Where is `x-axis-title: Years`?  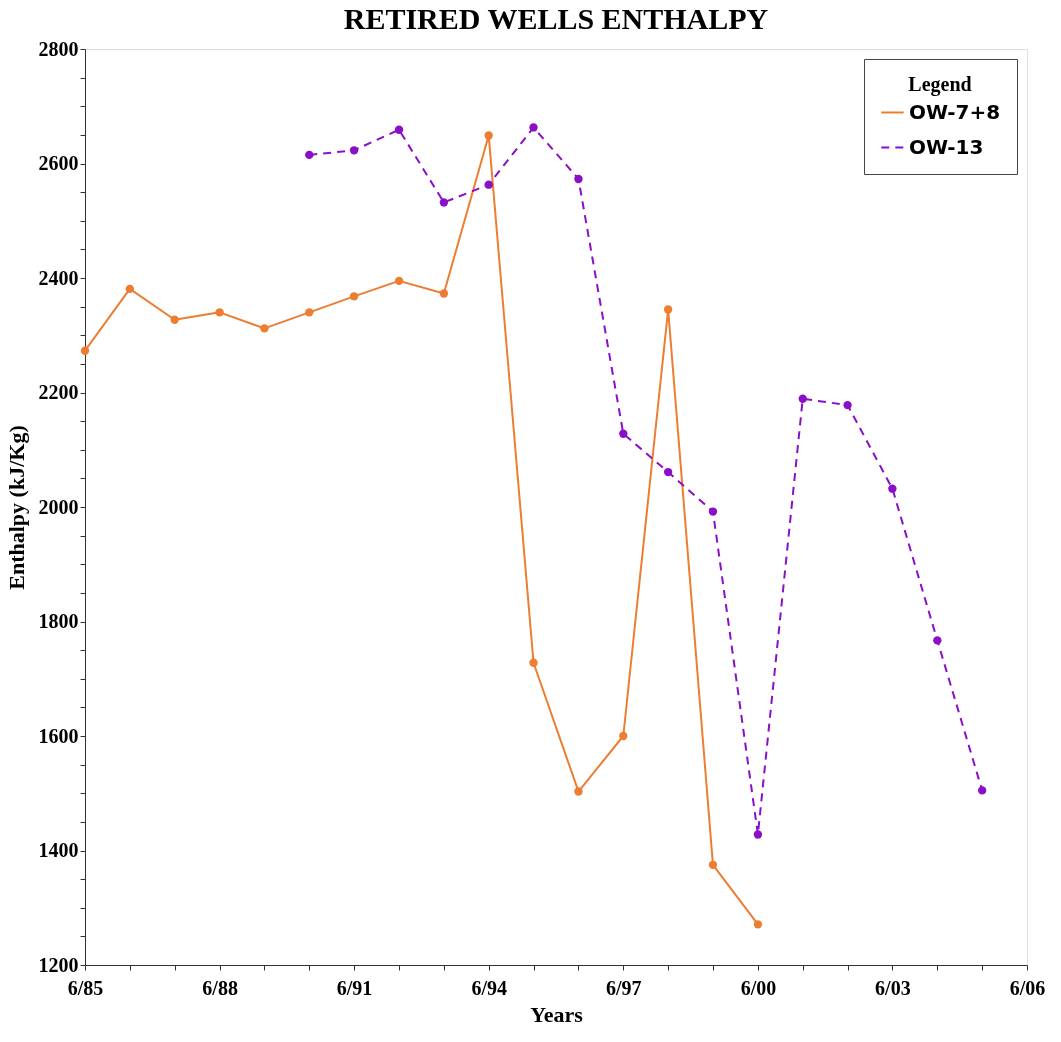
x-axis-title: Years is located at coordinates (557, 1014).